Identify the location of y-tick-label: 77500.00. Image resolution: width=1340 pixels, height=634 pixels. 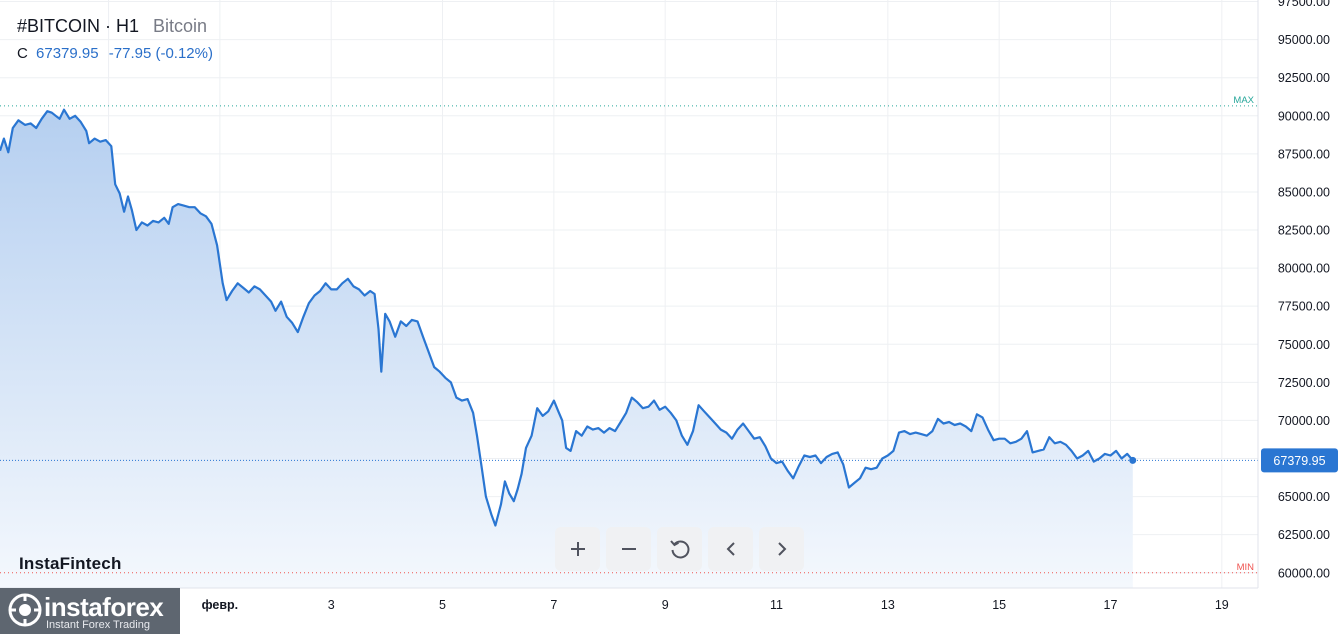
(1304, 307).